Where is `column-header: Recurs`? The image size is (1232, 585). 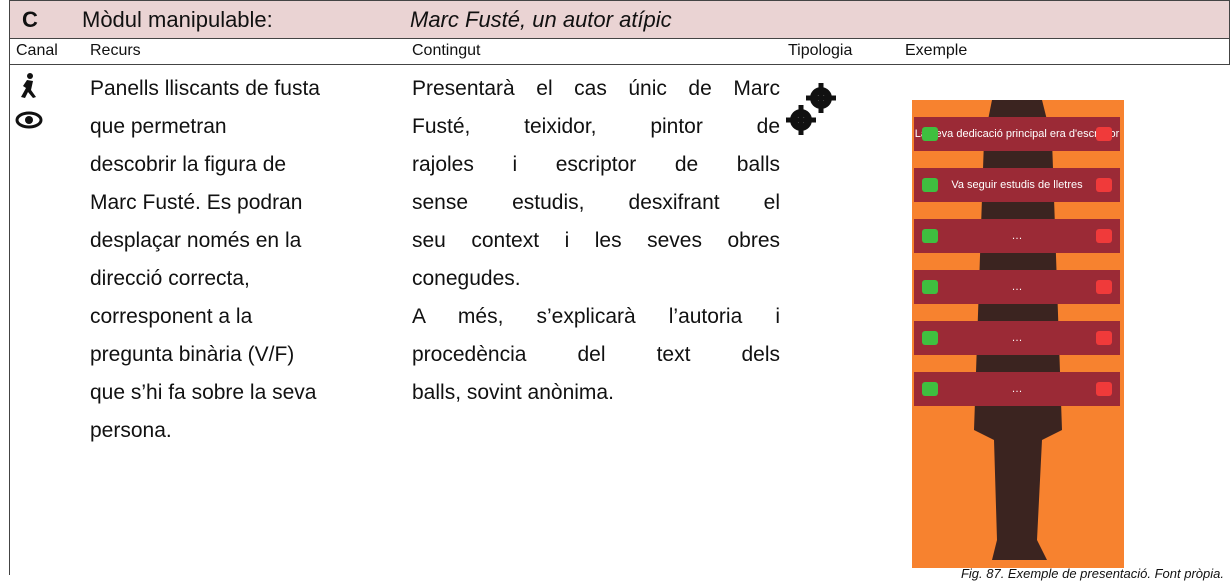
column-header: Recurs is located at coordinates (115, 50).